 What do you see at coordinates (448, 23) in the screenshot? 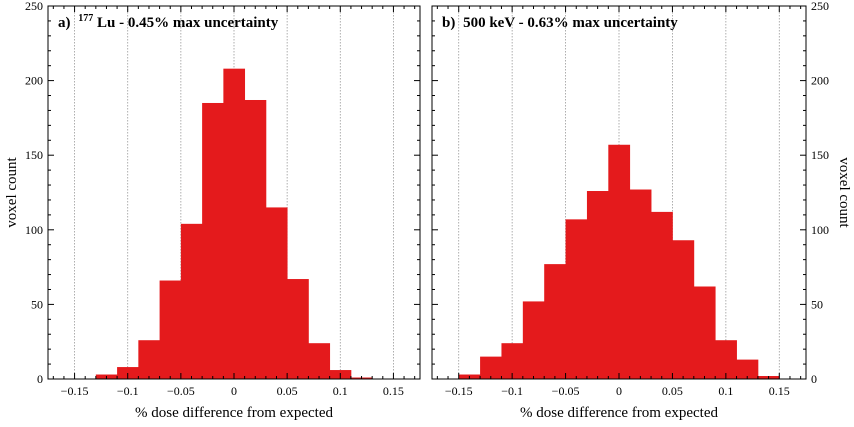
I see `panel-b-label: b)` at bounding box center [448, 23].